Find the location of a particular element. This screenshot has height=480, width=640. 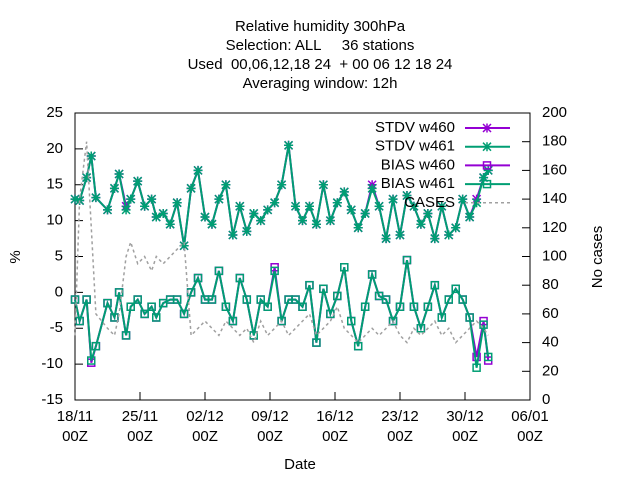

x-axis-label: Date is located at coordinates (300, 464).